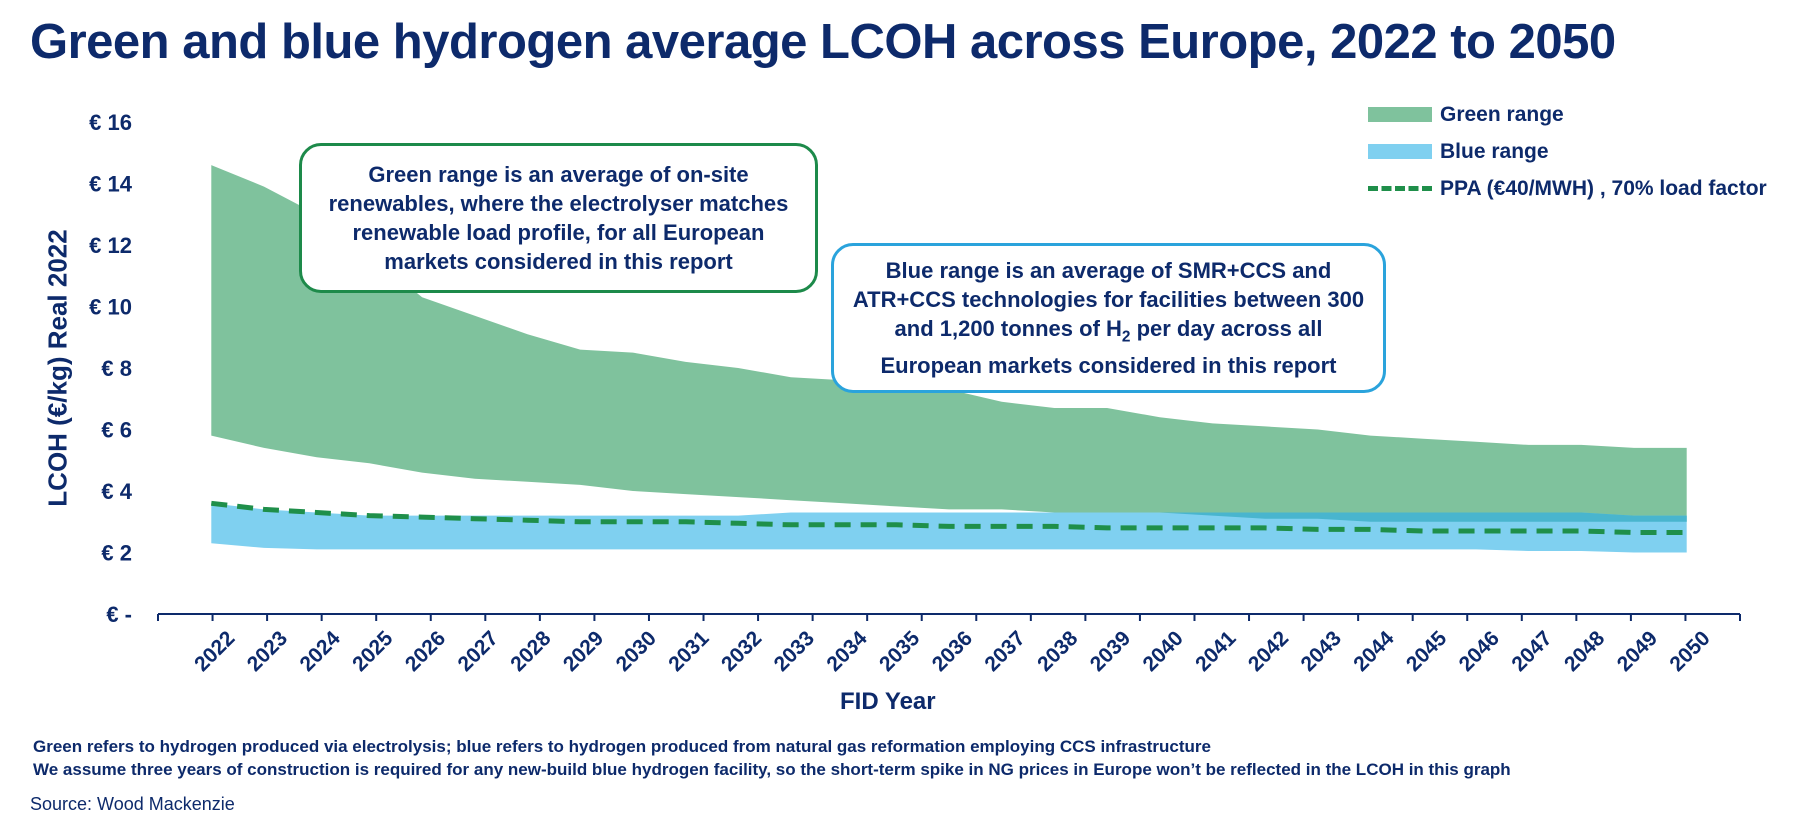 Image resolution: width=1800 pixels, height=829 pixels. I want to click on y-tick-label: € 4, so click(116, 491).